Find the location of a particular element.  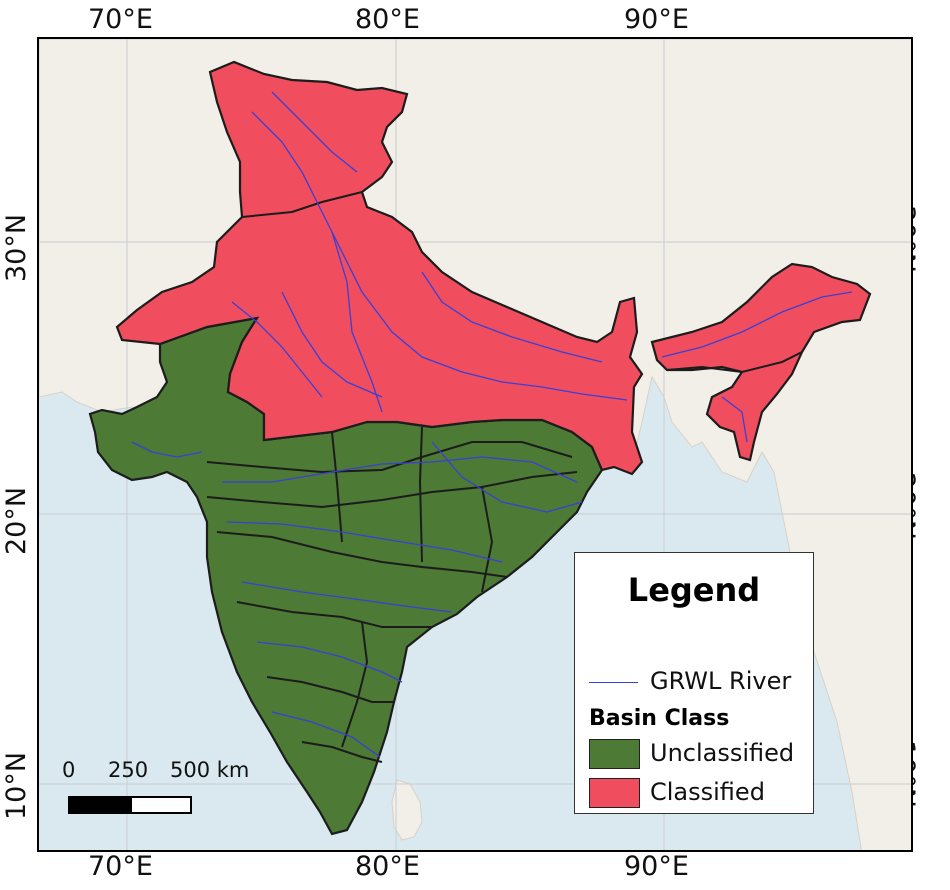

top-lon-label-90: 90°E is located at coordinates (656, 19).